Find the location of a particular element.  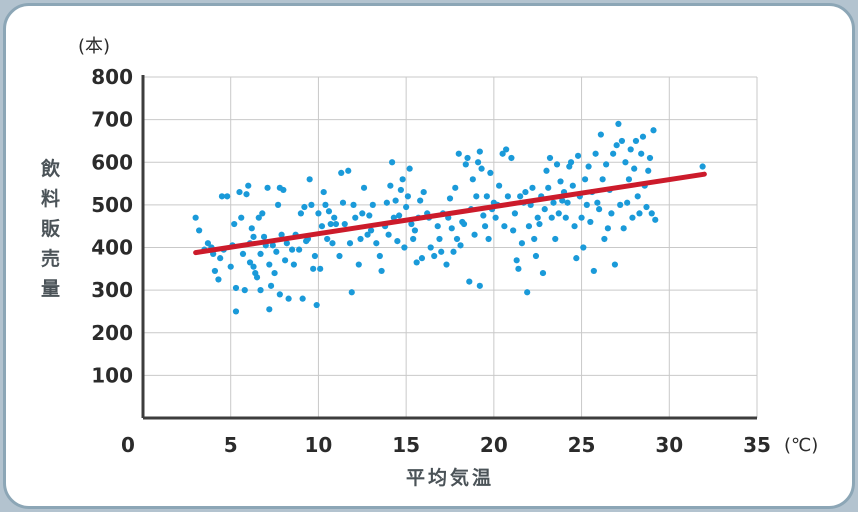

x-tick-label: 0 is located at coordinates (128, 445).